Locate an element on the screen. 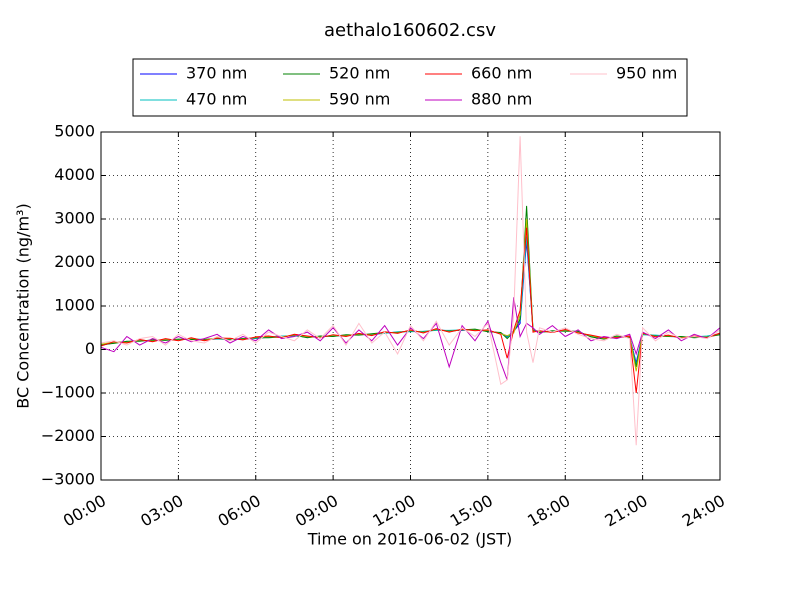 This screenshot has width=800, height=600. legend-label: 590 nm is located at coordinates (359, 99).